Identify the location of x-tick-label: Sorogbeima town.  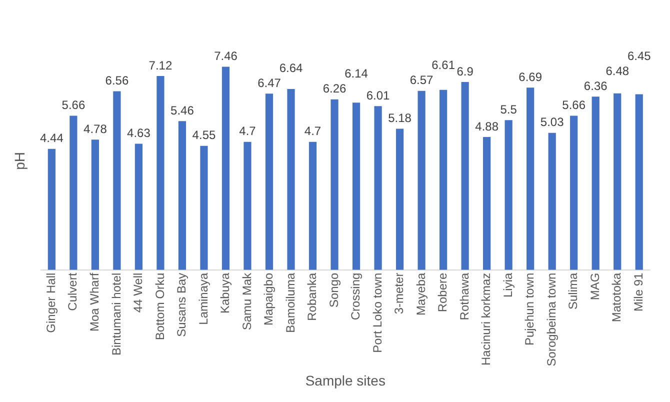
(551, 319).